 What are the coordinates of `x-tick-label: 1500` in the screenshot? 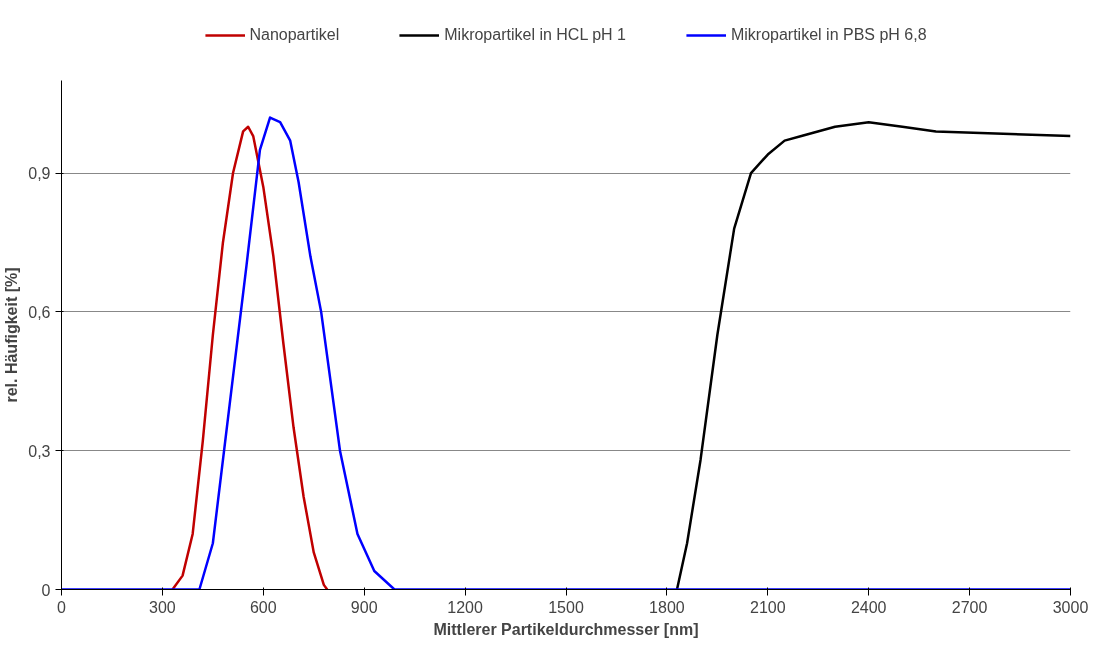 It's located at (566, 607).